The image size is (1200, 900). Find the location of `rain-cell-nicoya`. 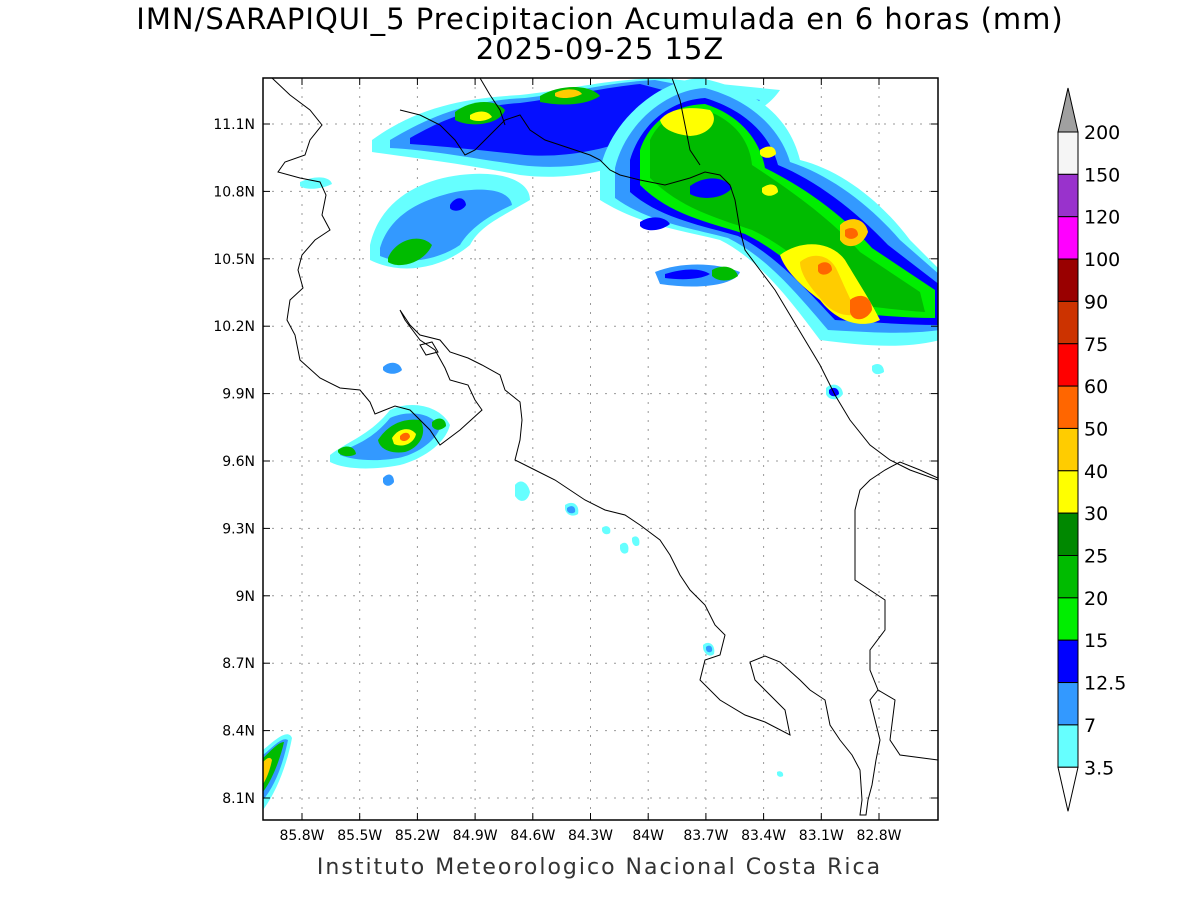

rain-cell-nicoya is located at coordinates (390, 424).